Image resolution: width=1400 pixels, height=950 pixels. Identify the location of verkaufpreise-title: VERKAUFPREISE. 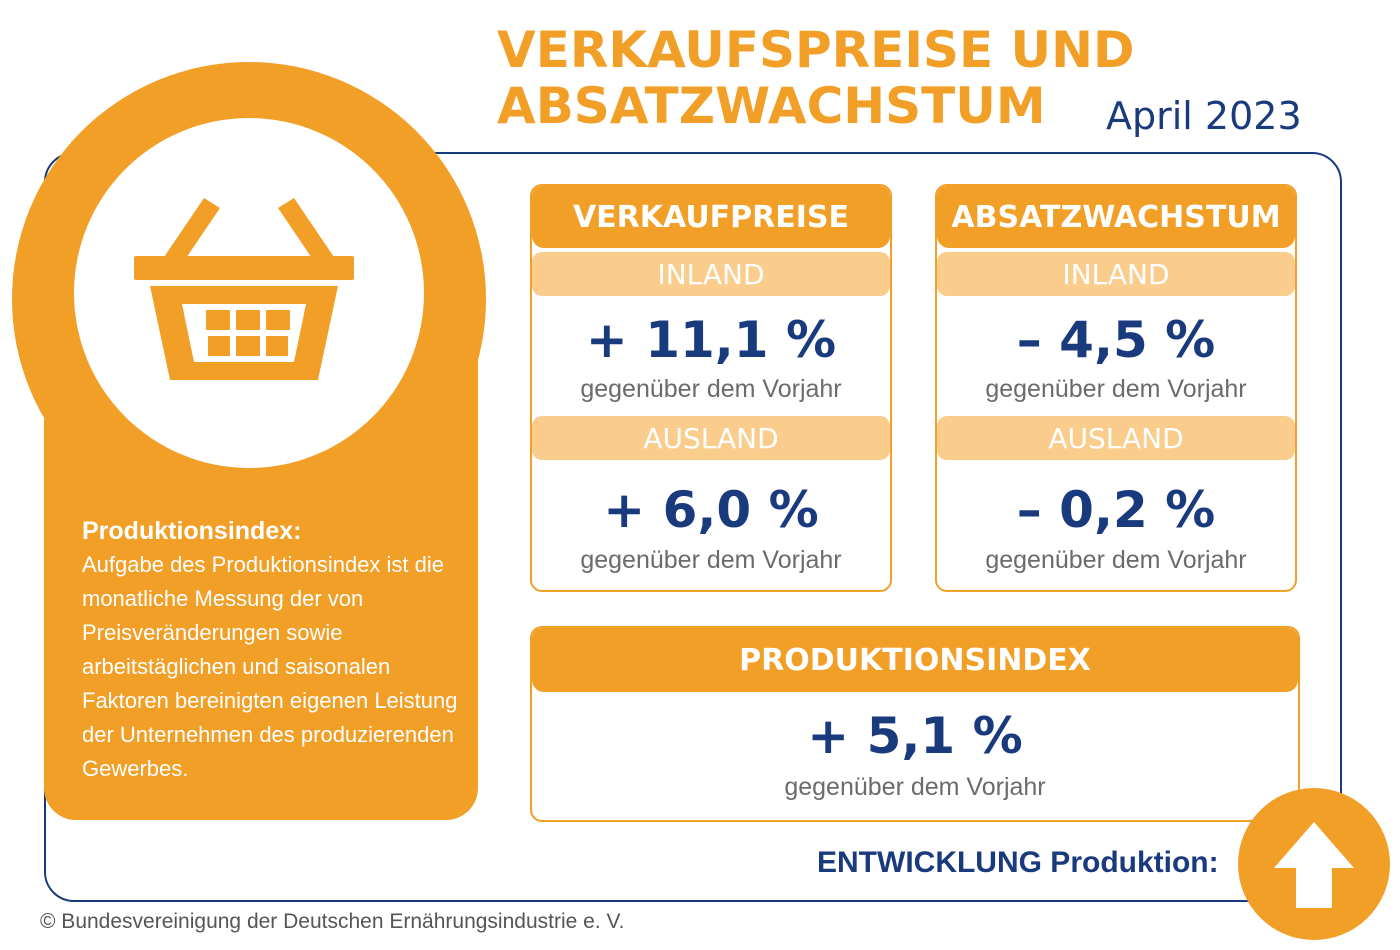
(711, 217).